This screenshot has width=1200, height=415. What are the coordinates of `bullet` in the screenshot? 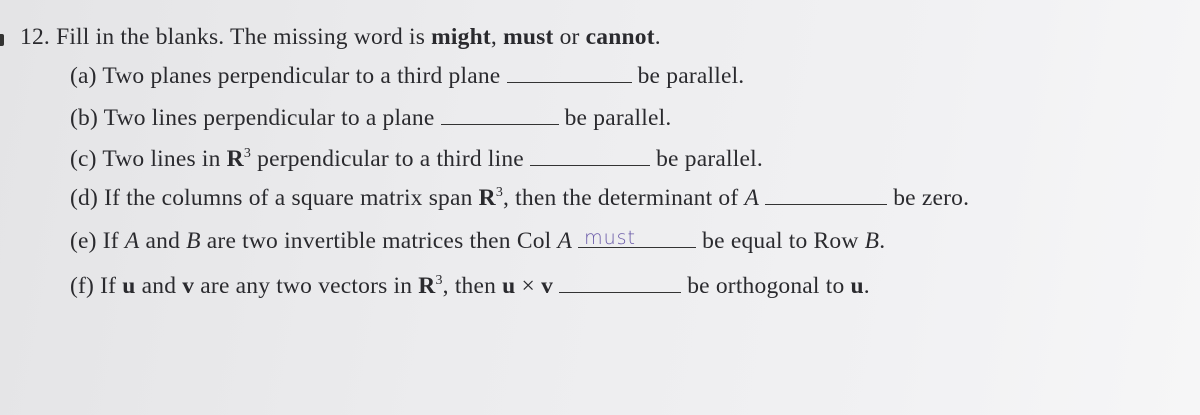 It's located at (2, 40).